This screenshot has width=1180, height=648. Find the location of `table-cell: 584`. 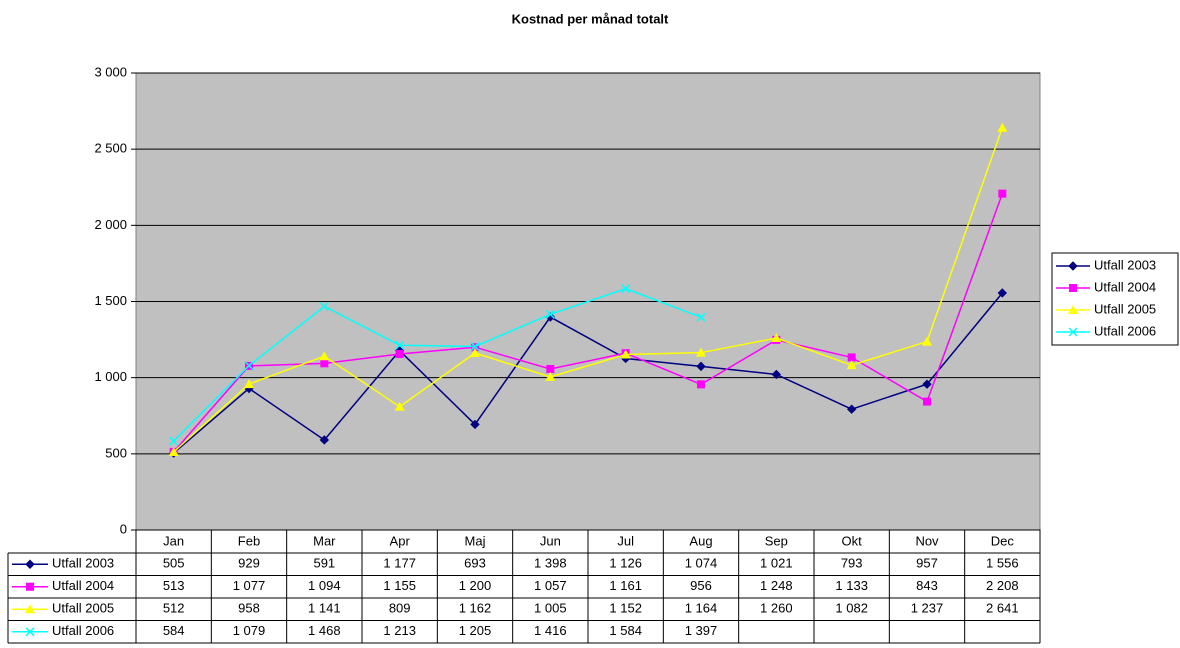

table-cell: 584 is located at coordinates (174, 630).